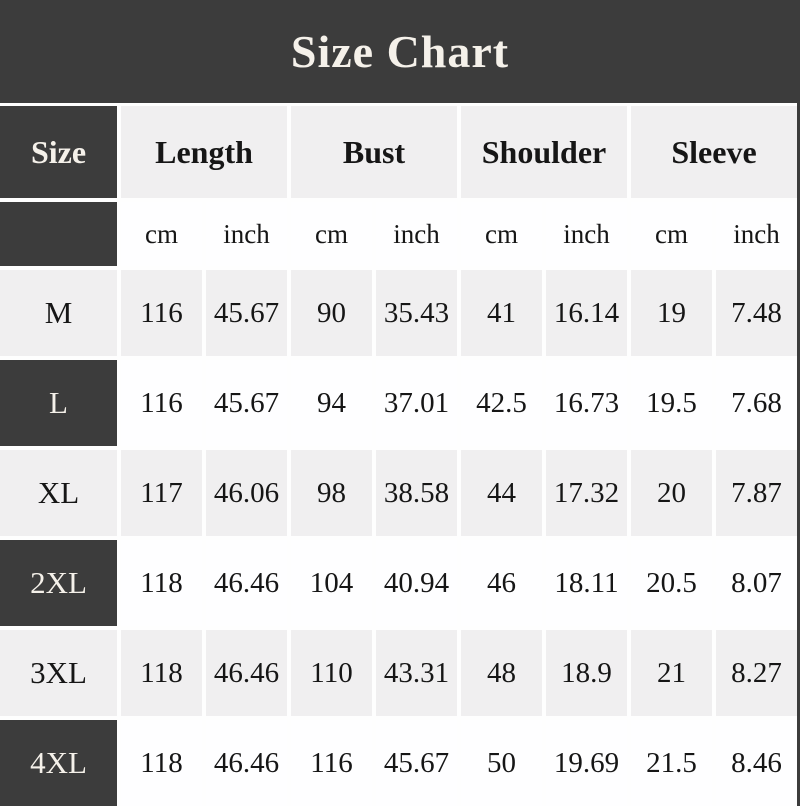 This screenshot has height=806, width=800. What do you see at coordinates (586, 234) in the screenshot?
I see `unit-header-shoulder-inch: inch` at bounding box center [586, 234].